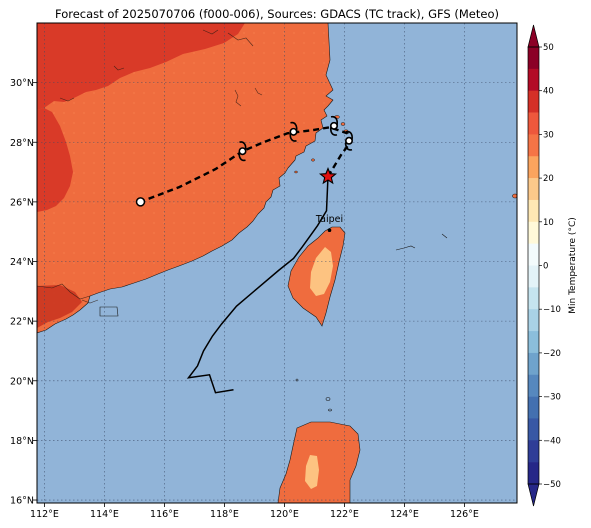 This screenshot has height=528, width=591. What do you see at coordinates (22, 83) in the screenshot?
I see `lat-tick-label: 30°N` at bounding box center [22, 83].